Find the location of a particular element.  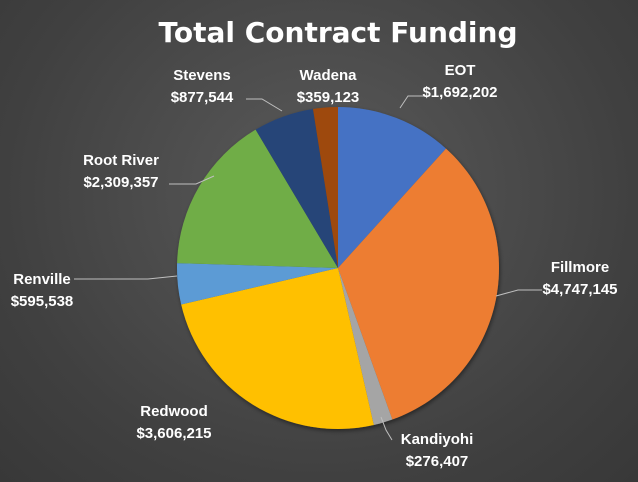

label-value-wadena: $359,123 is located at coordinates (328, 97).